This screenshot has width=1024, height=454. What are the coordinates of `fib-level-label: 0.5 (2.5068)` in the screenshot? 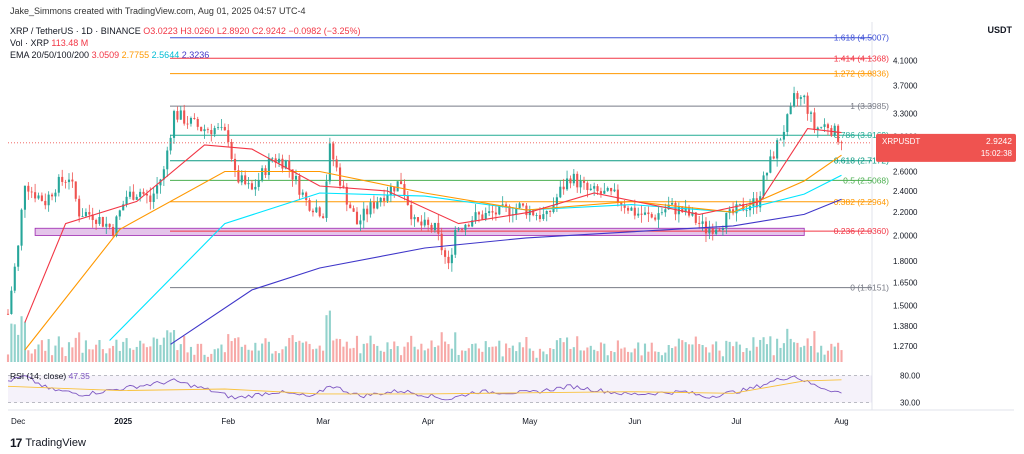 It's located at (866, 180).